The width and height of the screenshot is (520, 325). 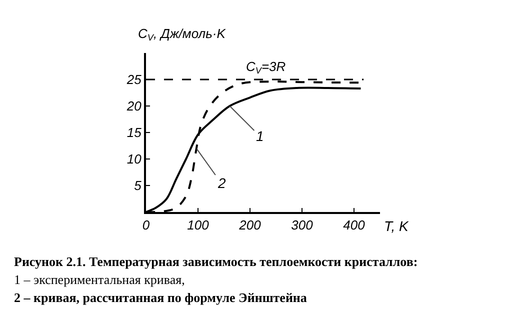 What do you see at coordinates (138, 186) in the screenshot?
I see `y-tick-label: 5` at bounding box center [138, 186].